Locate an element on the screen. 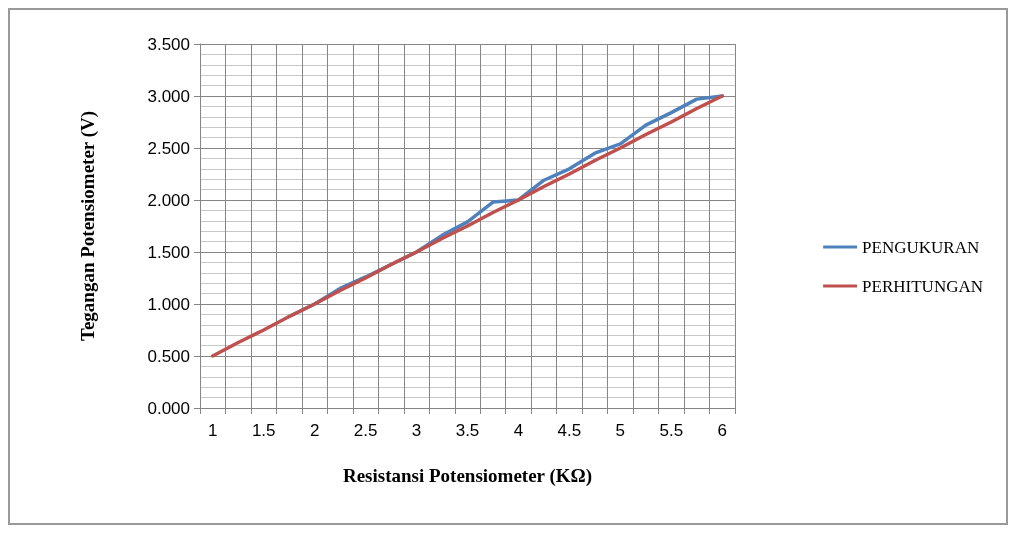  x-tick-label: 3 is located at coordinates (416, 430).